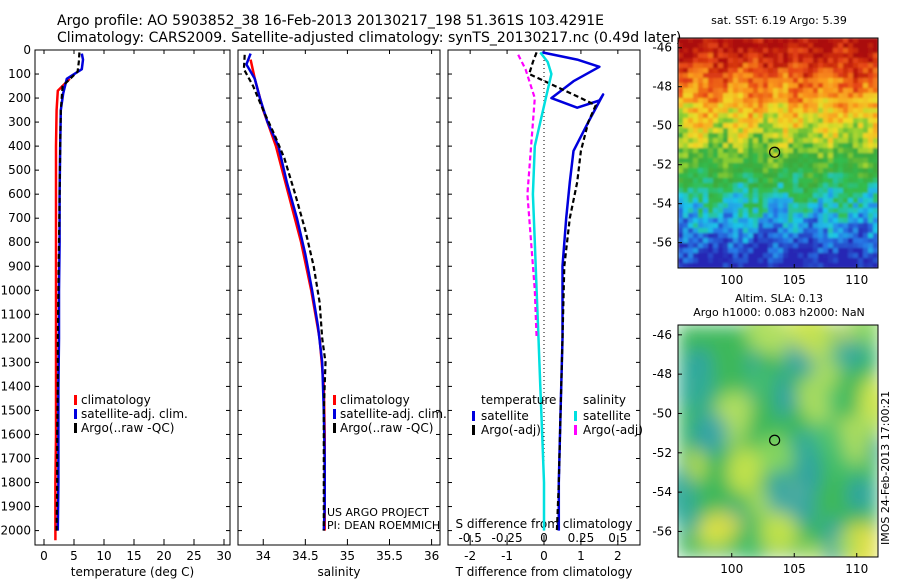  Describe the element at coordinates (885, 468) in the screenshot. I see `imos-stamp: IMOS 24-Feb-2013 17:00:21` at that location.